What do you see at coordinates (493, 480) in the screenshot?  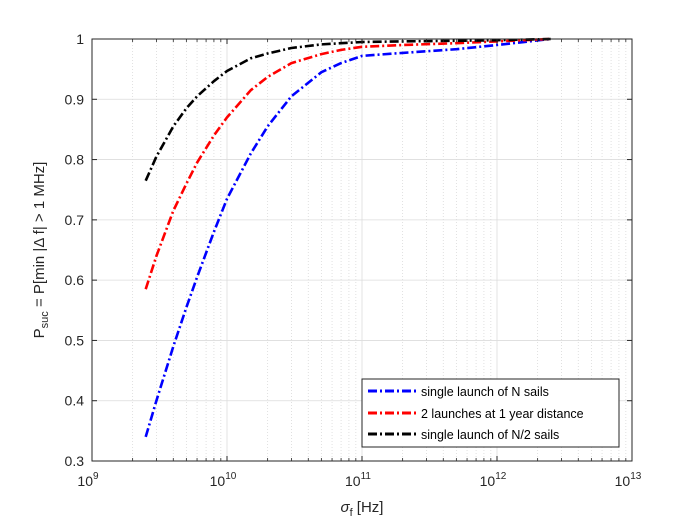 I see `x-tick-label: 1012` at bounding box center [493, 480].